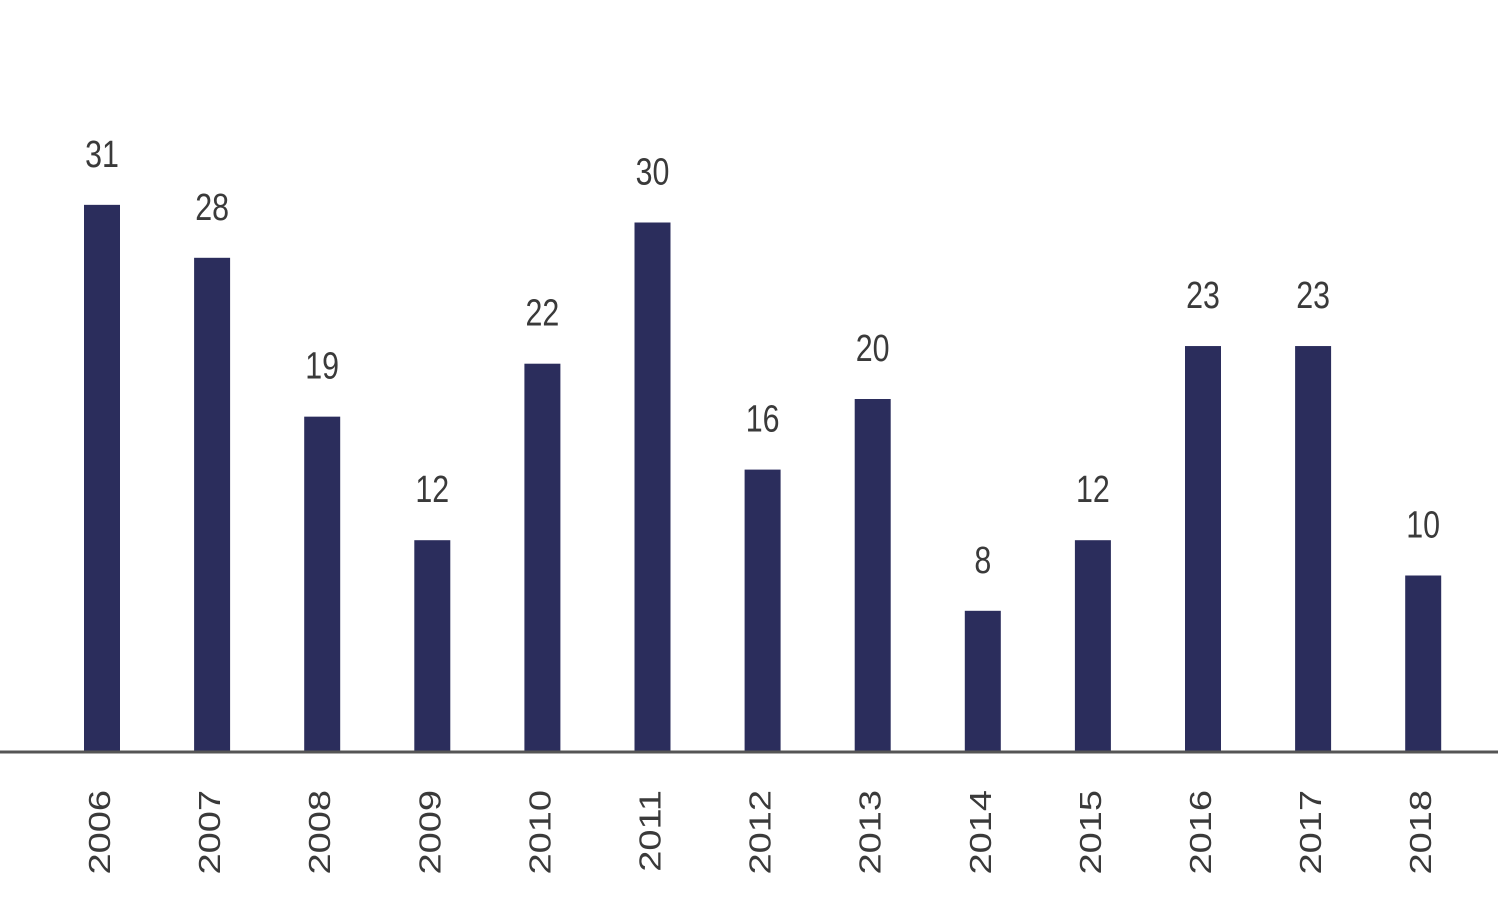 Image resolution: width=1498 pixels, height=900 pixels. I want to click on x-tick-label: 2013, so click(871, 832).